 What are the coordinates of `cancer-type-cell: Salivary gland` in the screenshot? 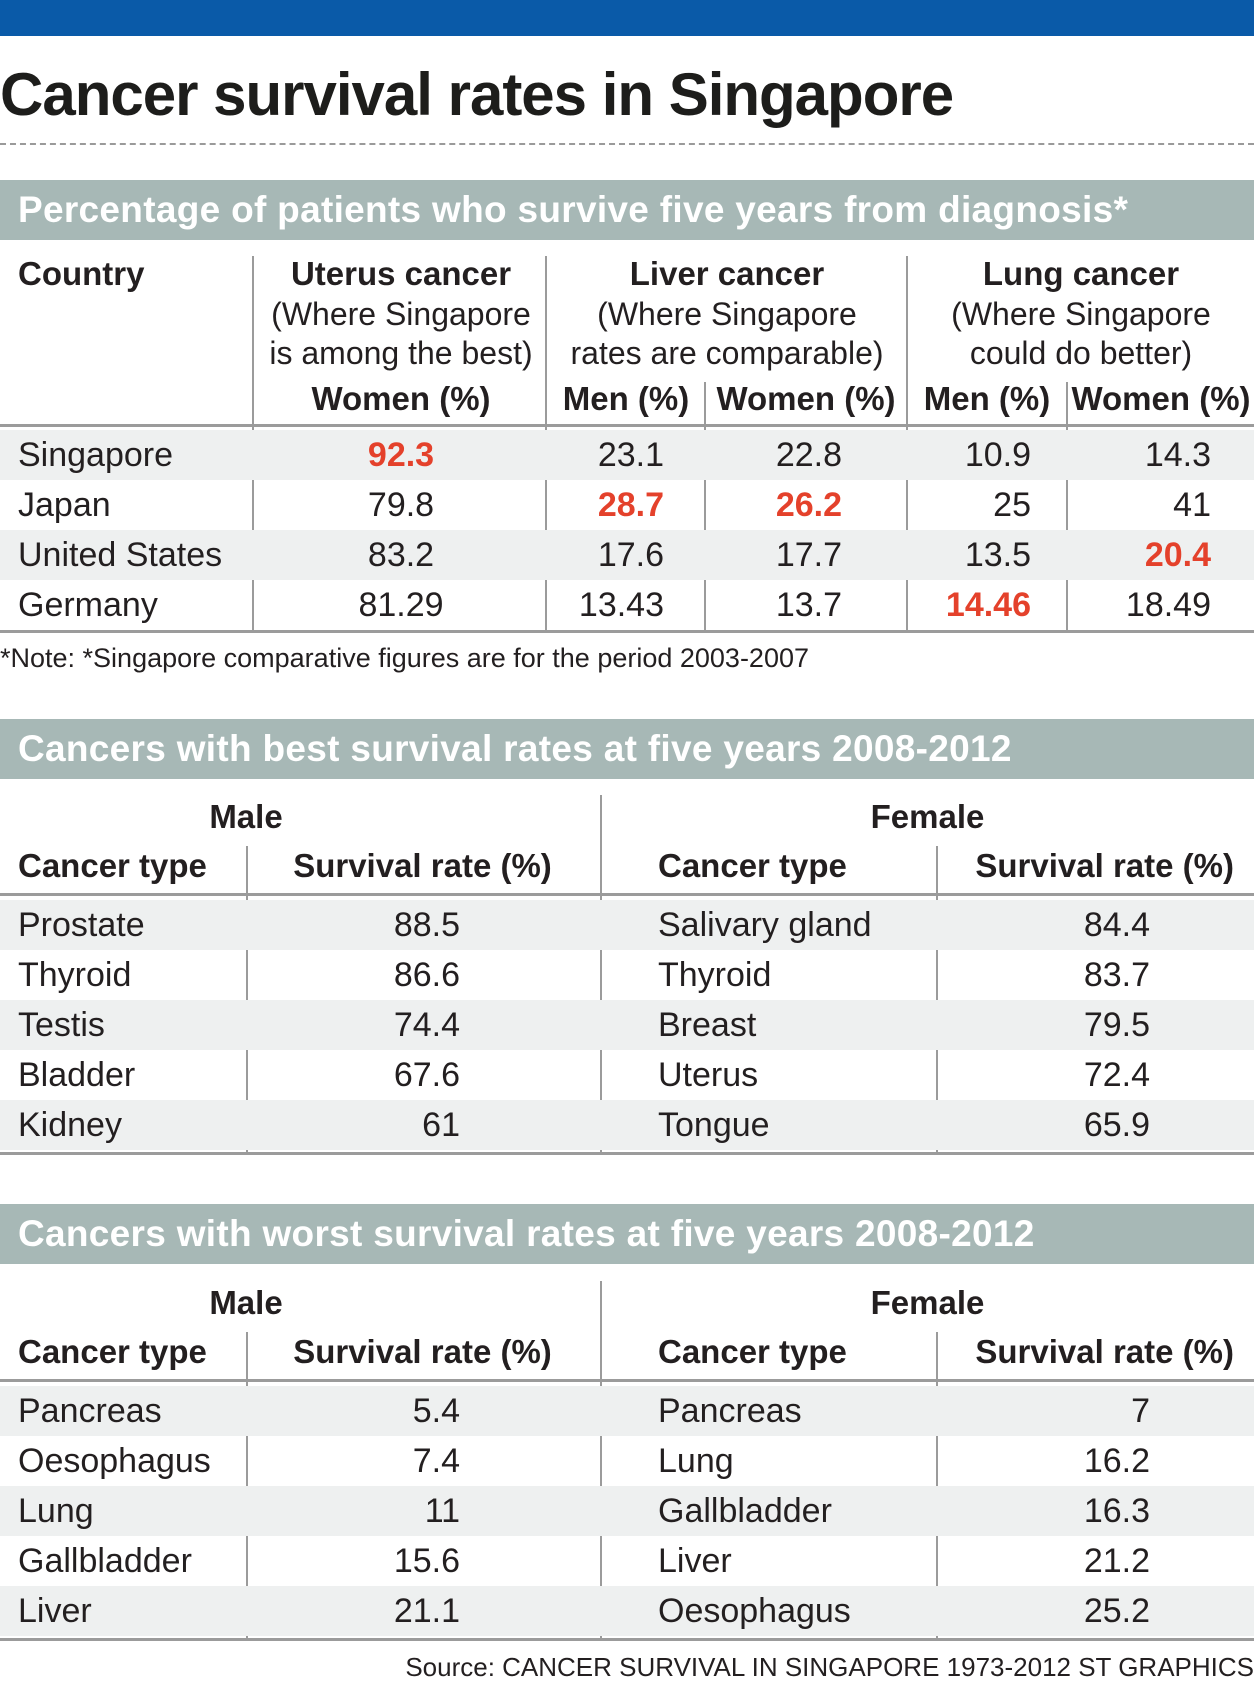 It's located at (765, 925).